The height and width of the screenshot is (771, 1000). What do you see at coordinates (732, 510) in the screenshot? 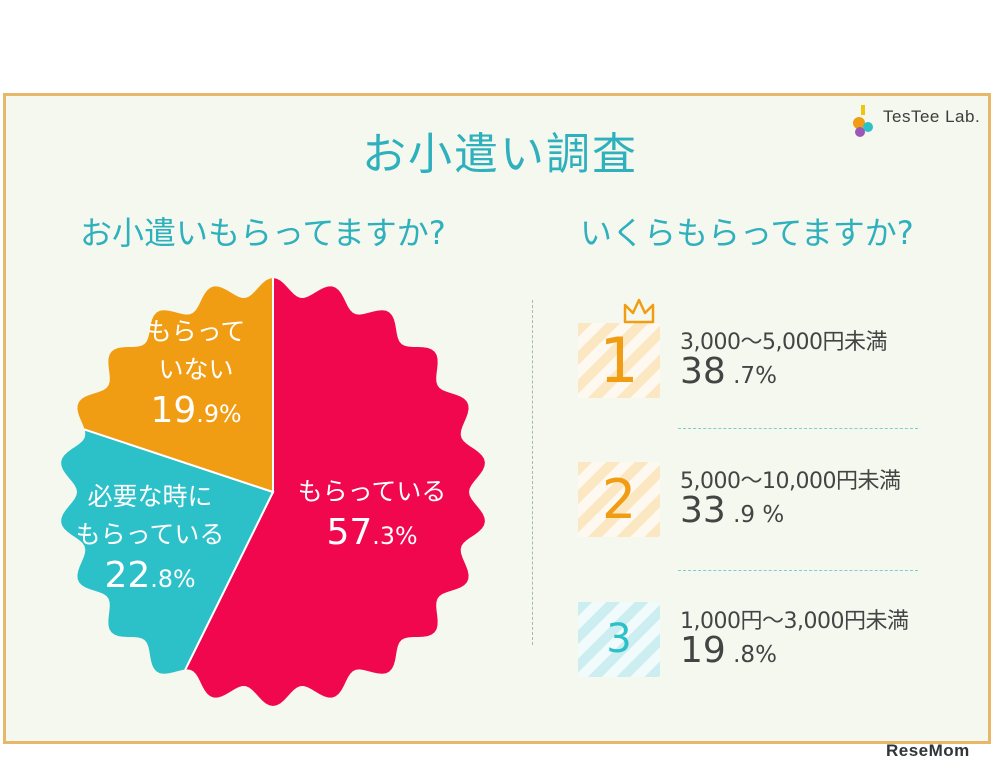
I see `rank-value: 33 .9 %` at bounding box center [732, 510].